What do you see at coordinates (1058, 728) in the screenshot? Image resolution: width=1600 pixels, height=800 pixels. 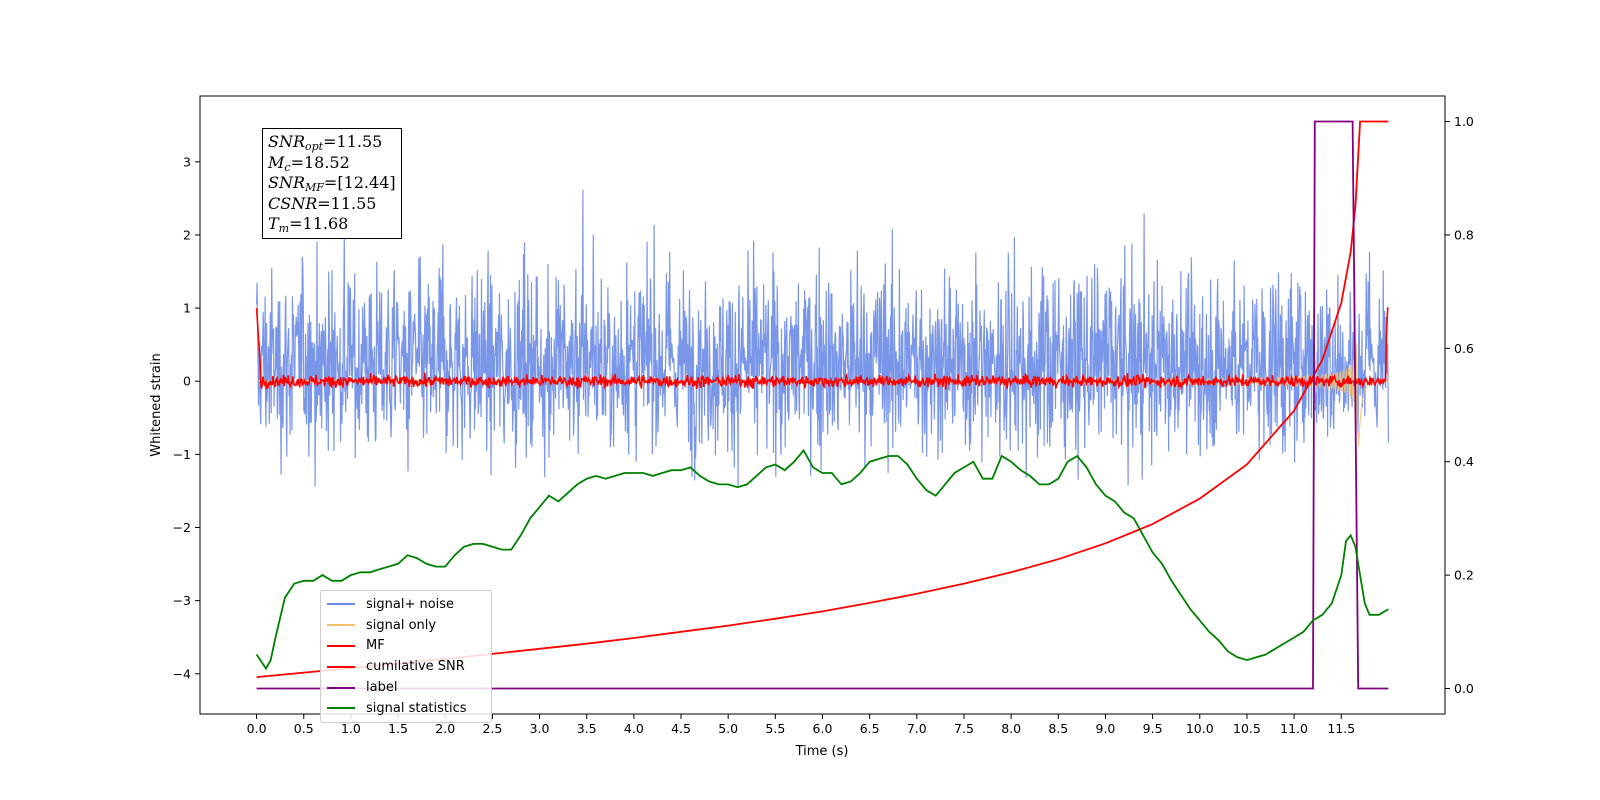 I see `x-tick-label: 8.5` at bounding box center [1058, 728].